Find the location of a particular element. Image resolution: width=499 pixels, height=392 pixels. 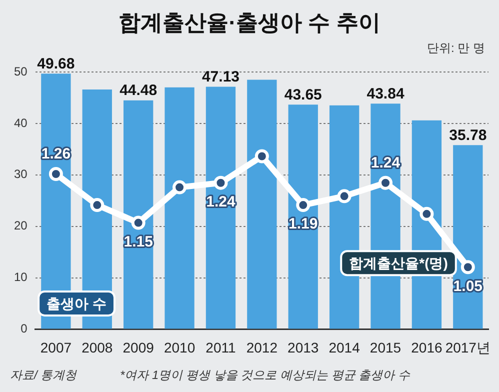

text: *여자 1명이 평생 낳을 것으로 예상되는 평균 출생아 수 is located at coordinates (265, 375).